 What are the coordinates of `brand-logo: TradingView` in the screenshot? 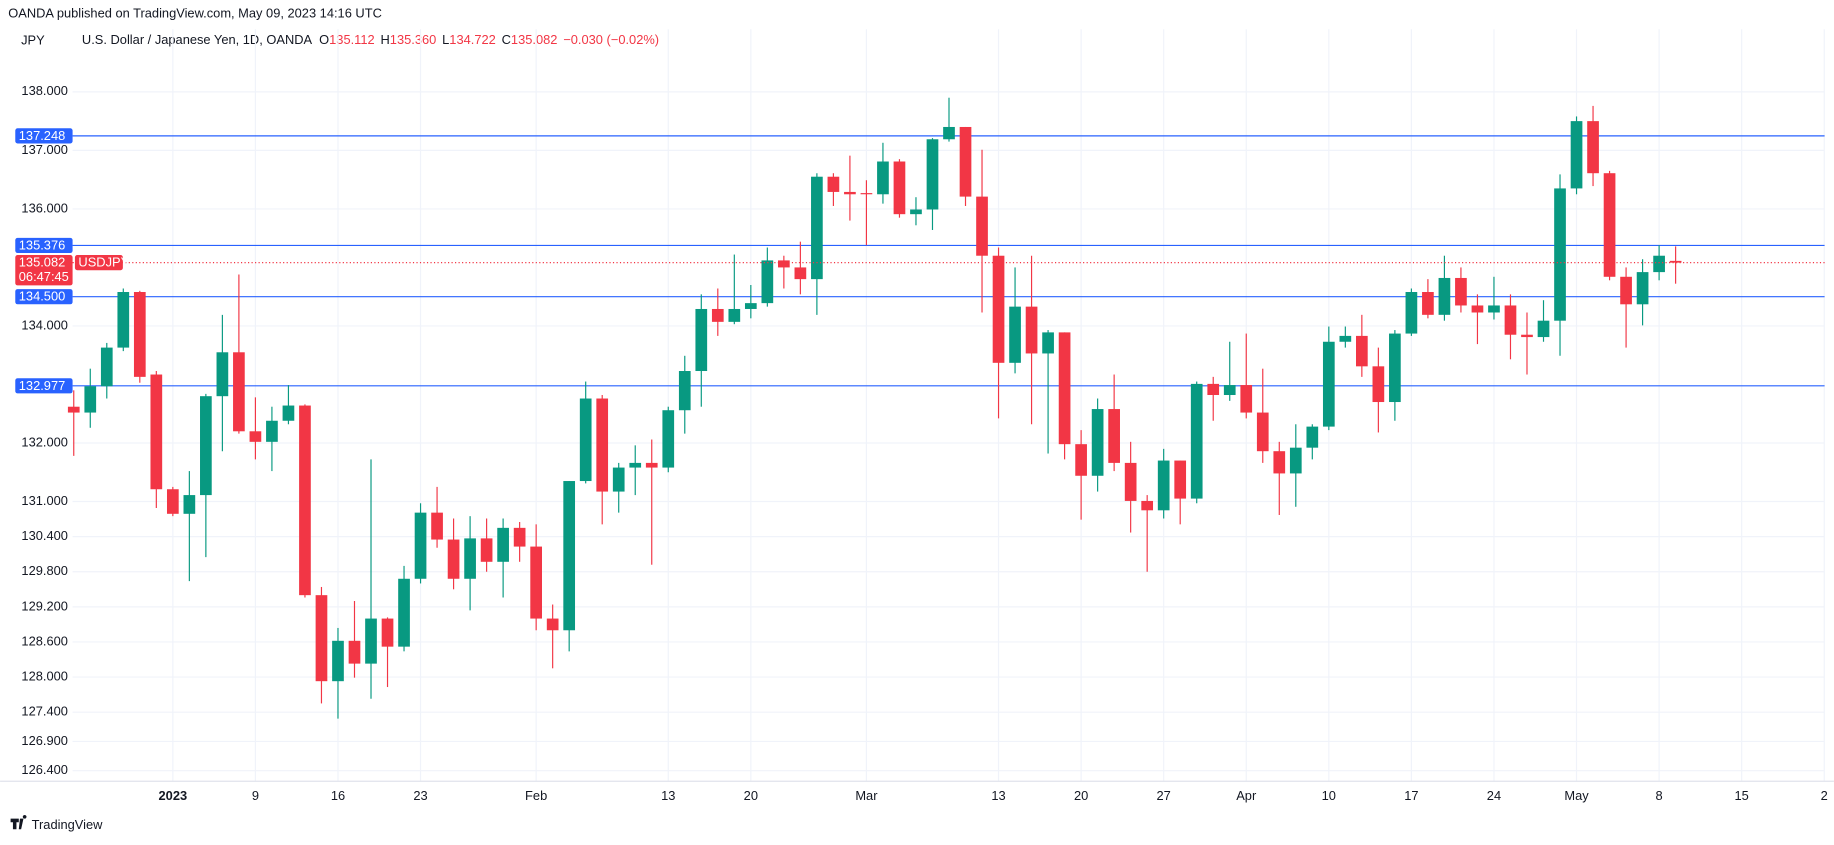 It's located at (56, 823).